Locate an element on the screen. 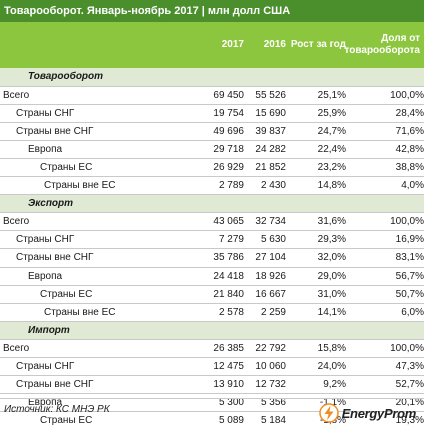  table-row: Всего 26 385 22 792 15,8% 100,0% is located at coordinates (212, 349).